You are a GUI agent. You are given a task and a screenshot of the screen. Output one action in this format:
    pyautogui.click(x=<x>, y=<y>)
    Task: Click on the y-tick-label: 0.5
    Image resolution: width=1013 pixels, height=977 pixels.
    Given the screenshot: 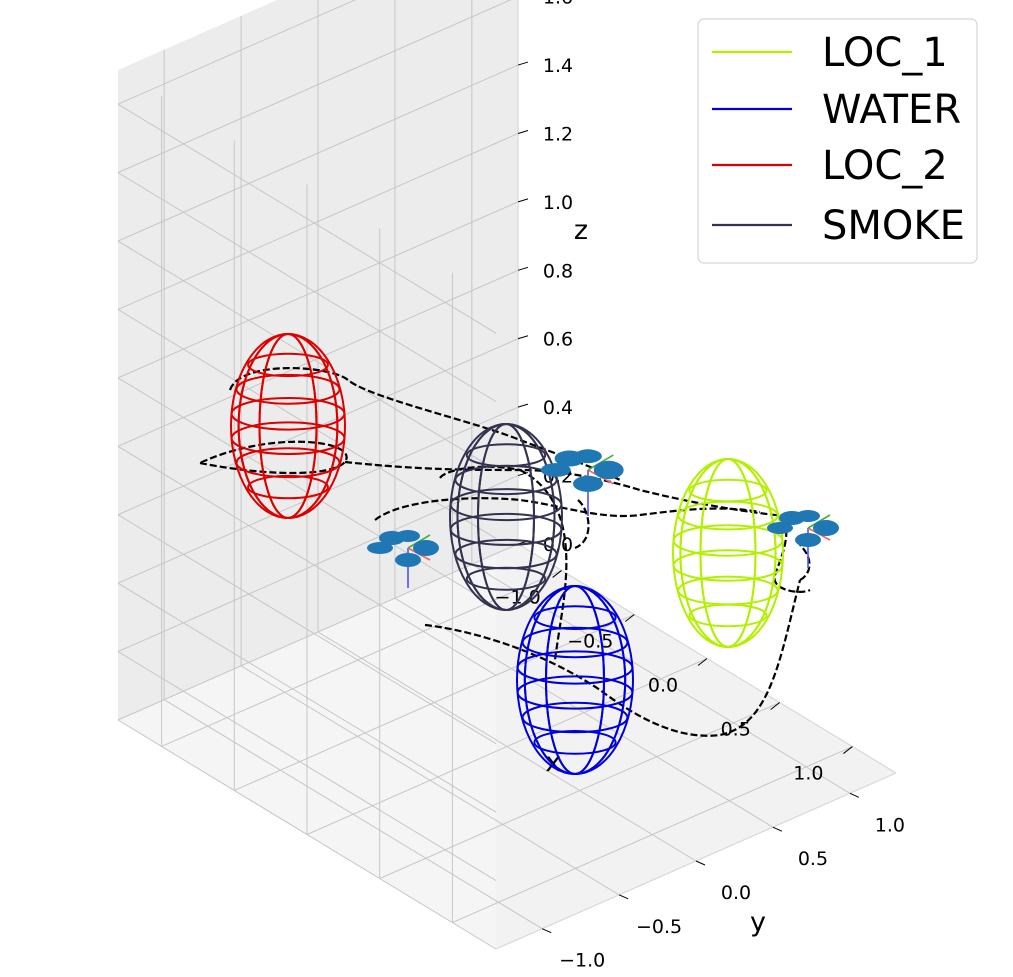 What is the action you would take?
    pyautogui.click(x=813, y=859)
    